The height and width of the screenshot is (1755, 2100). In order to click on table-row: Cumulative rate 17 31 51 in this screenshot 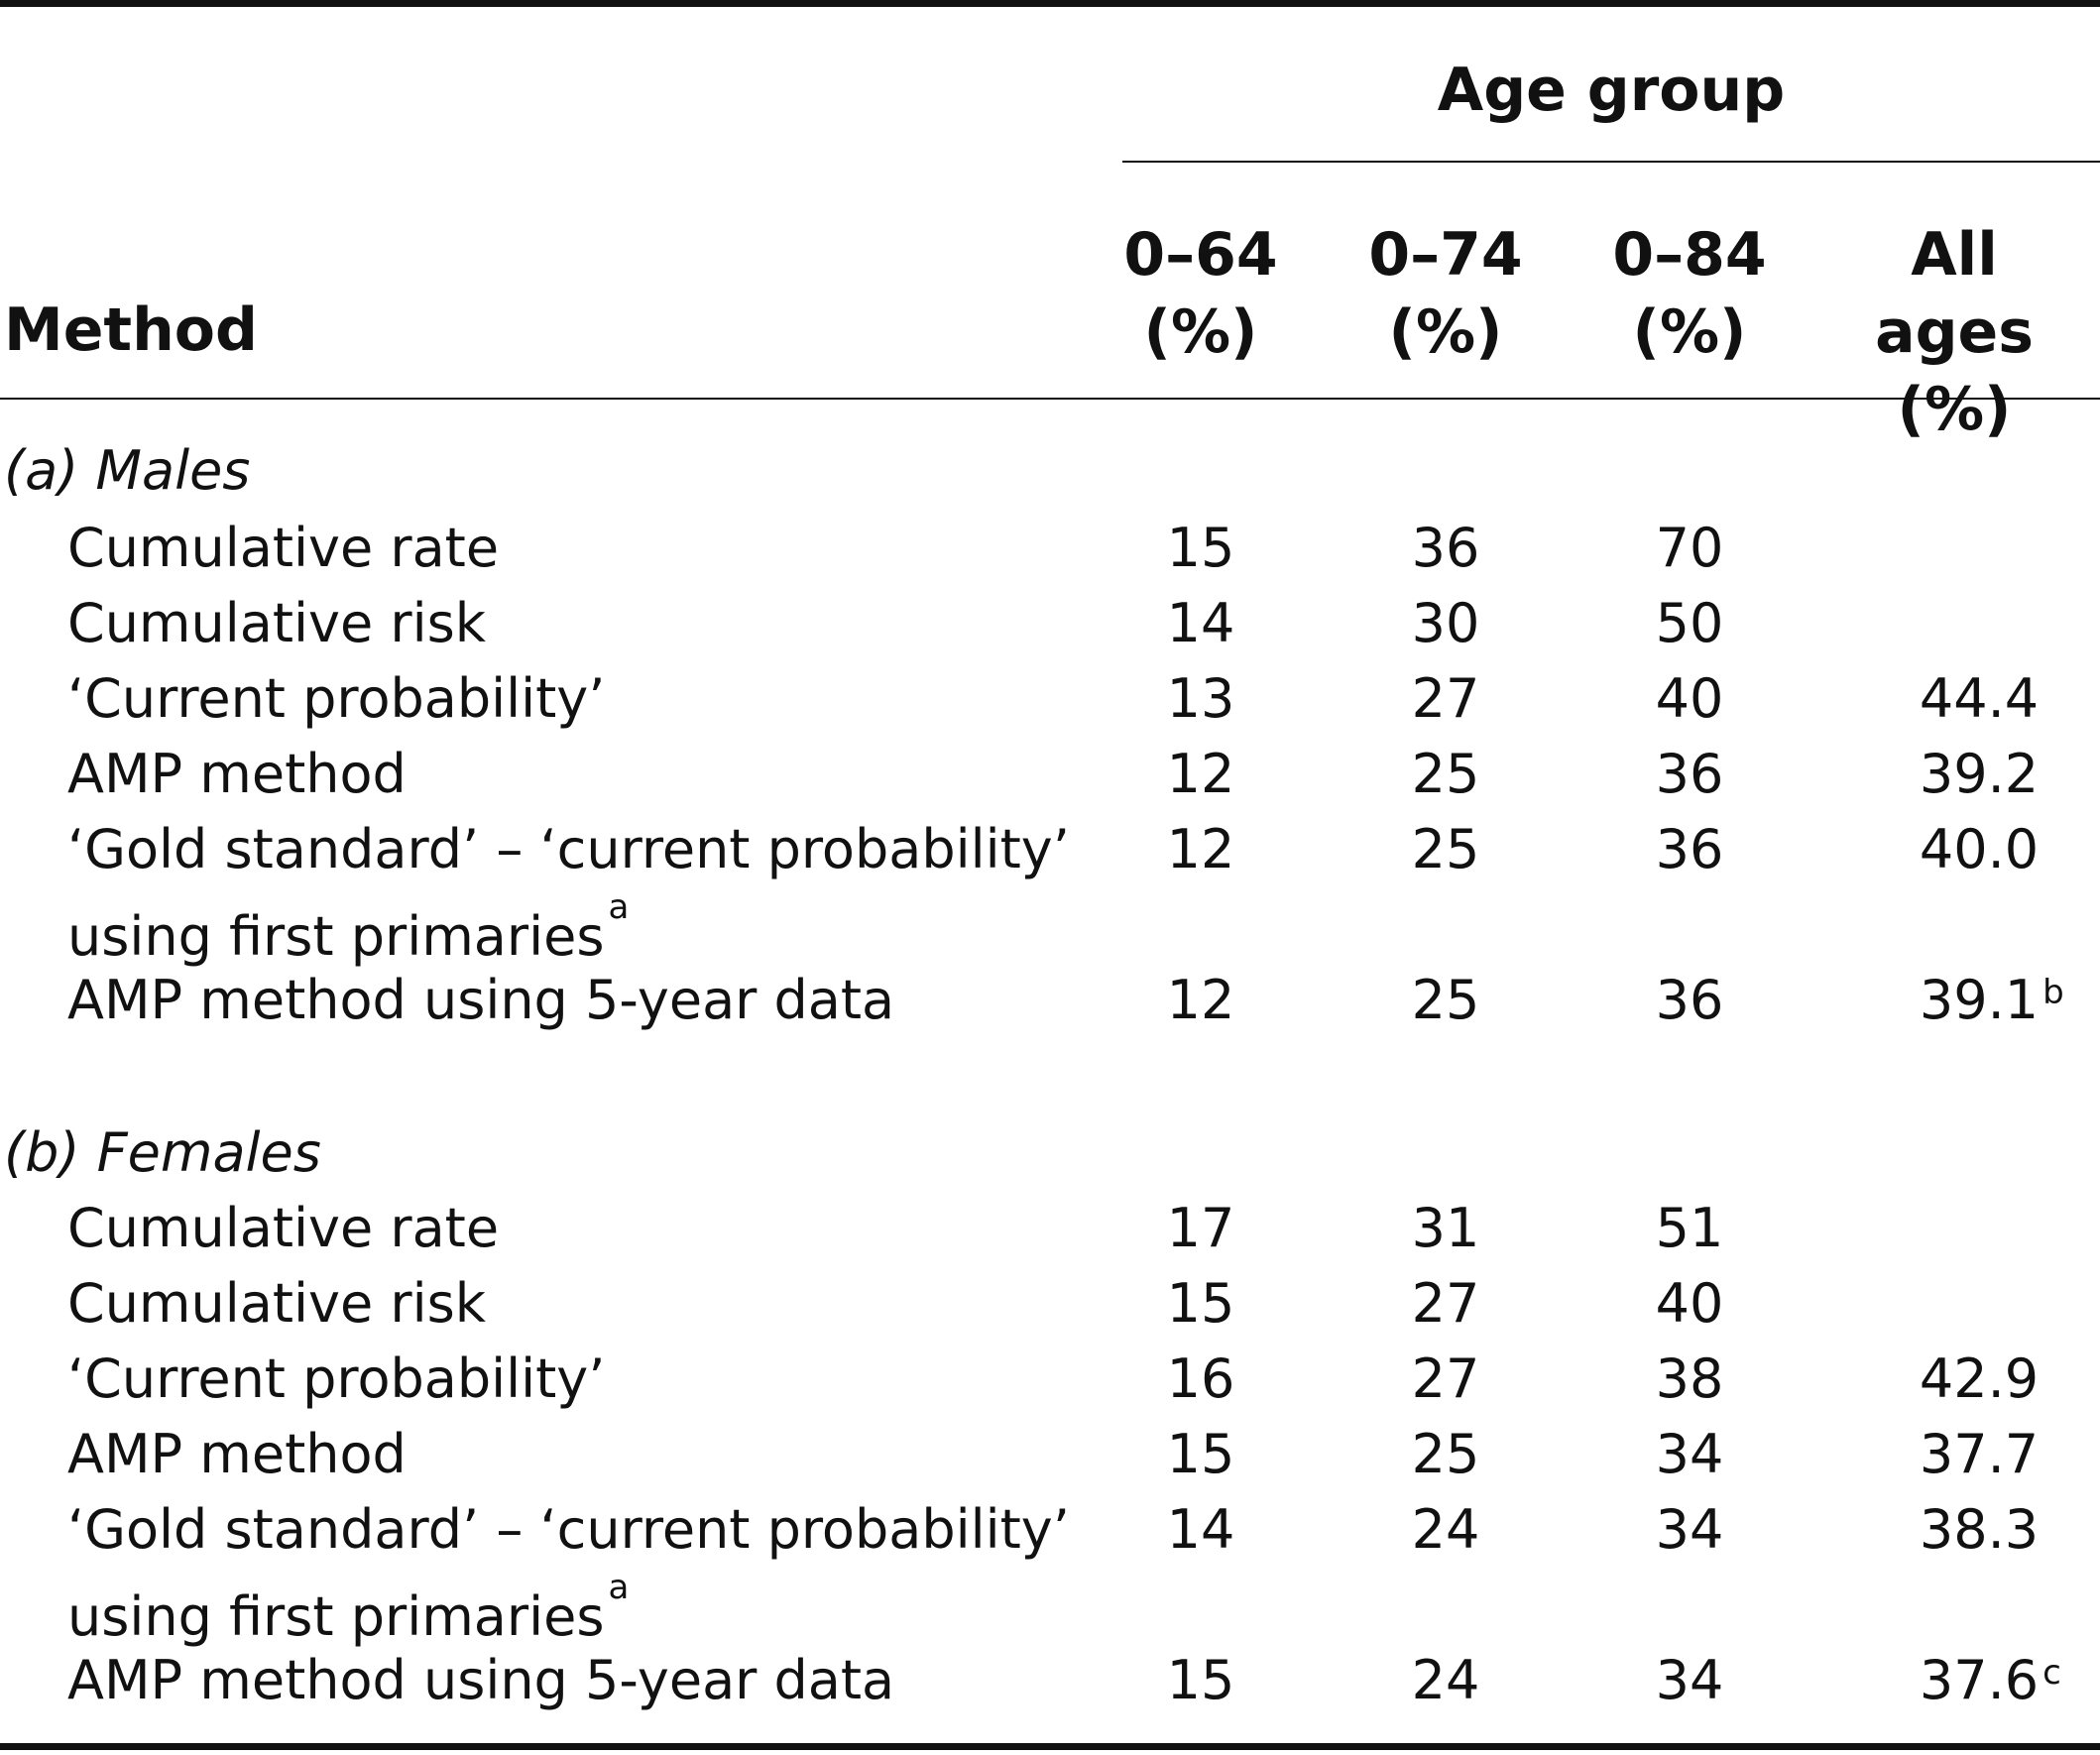, I will do `click(1050, 1231)`.